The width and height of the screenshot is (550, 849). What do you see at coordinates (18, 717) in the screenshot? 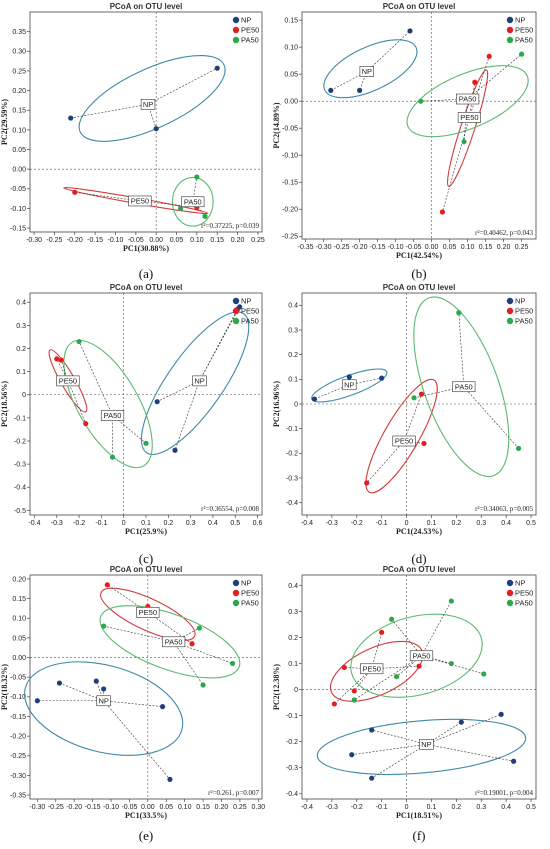
I see `y-tick-label: -0.15` at bounding box center [18, 717].